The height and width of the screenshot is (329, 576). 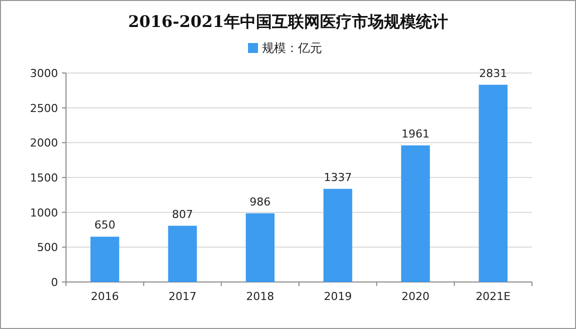 What do you see at coordinates (54, 282) in the screenshot?
I see `y-tick-label: 0` at bounding box center [54, 282].